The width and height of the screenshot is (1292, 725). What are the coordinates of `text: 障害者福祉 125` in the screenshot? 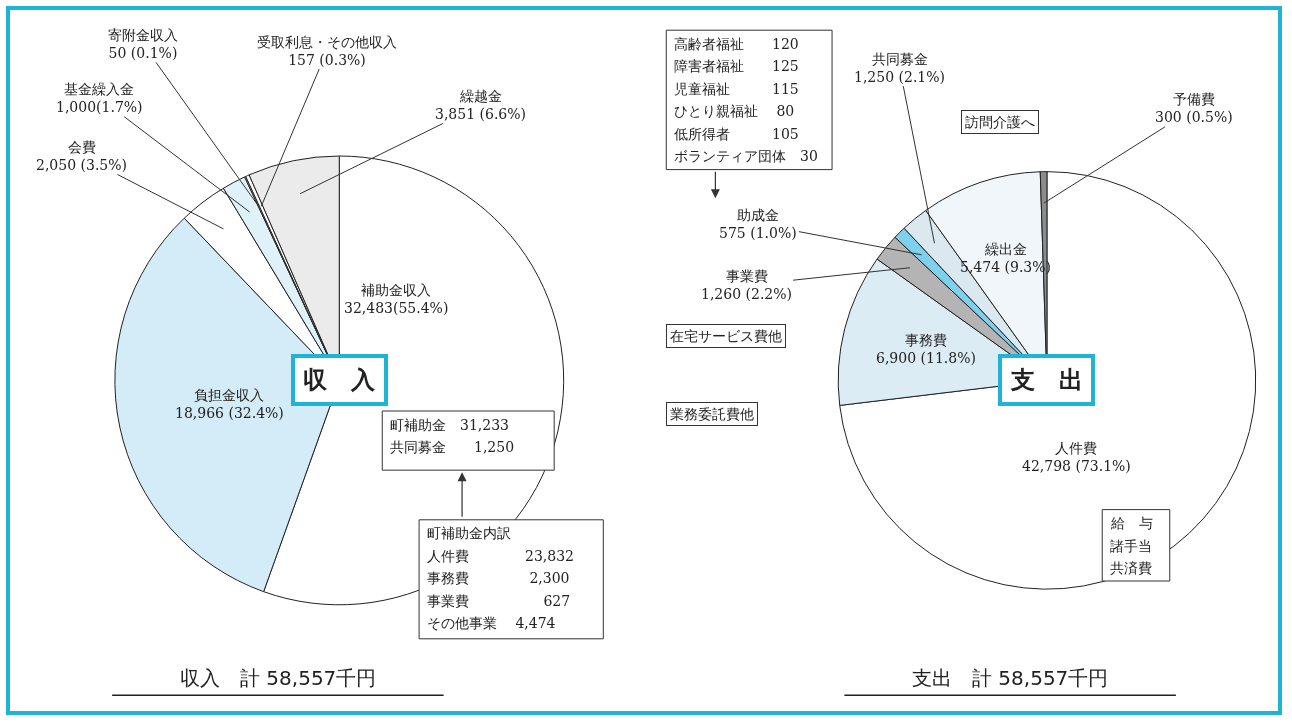 It's located at (736, 66).